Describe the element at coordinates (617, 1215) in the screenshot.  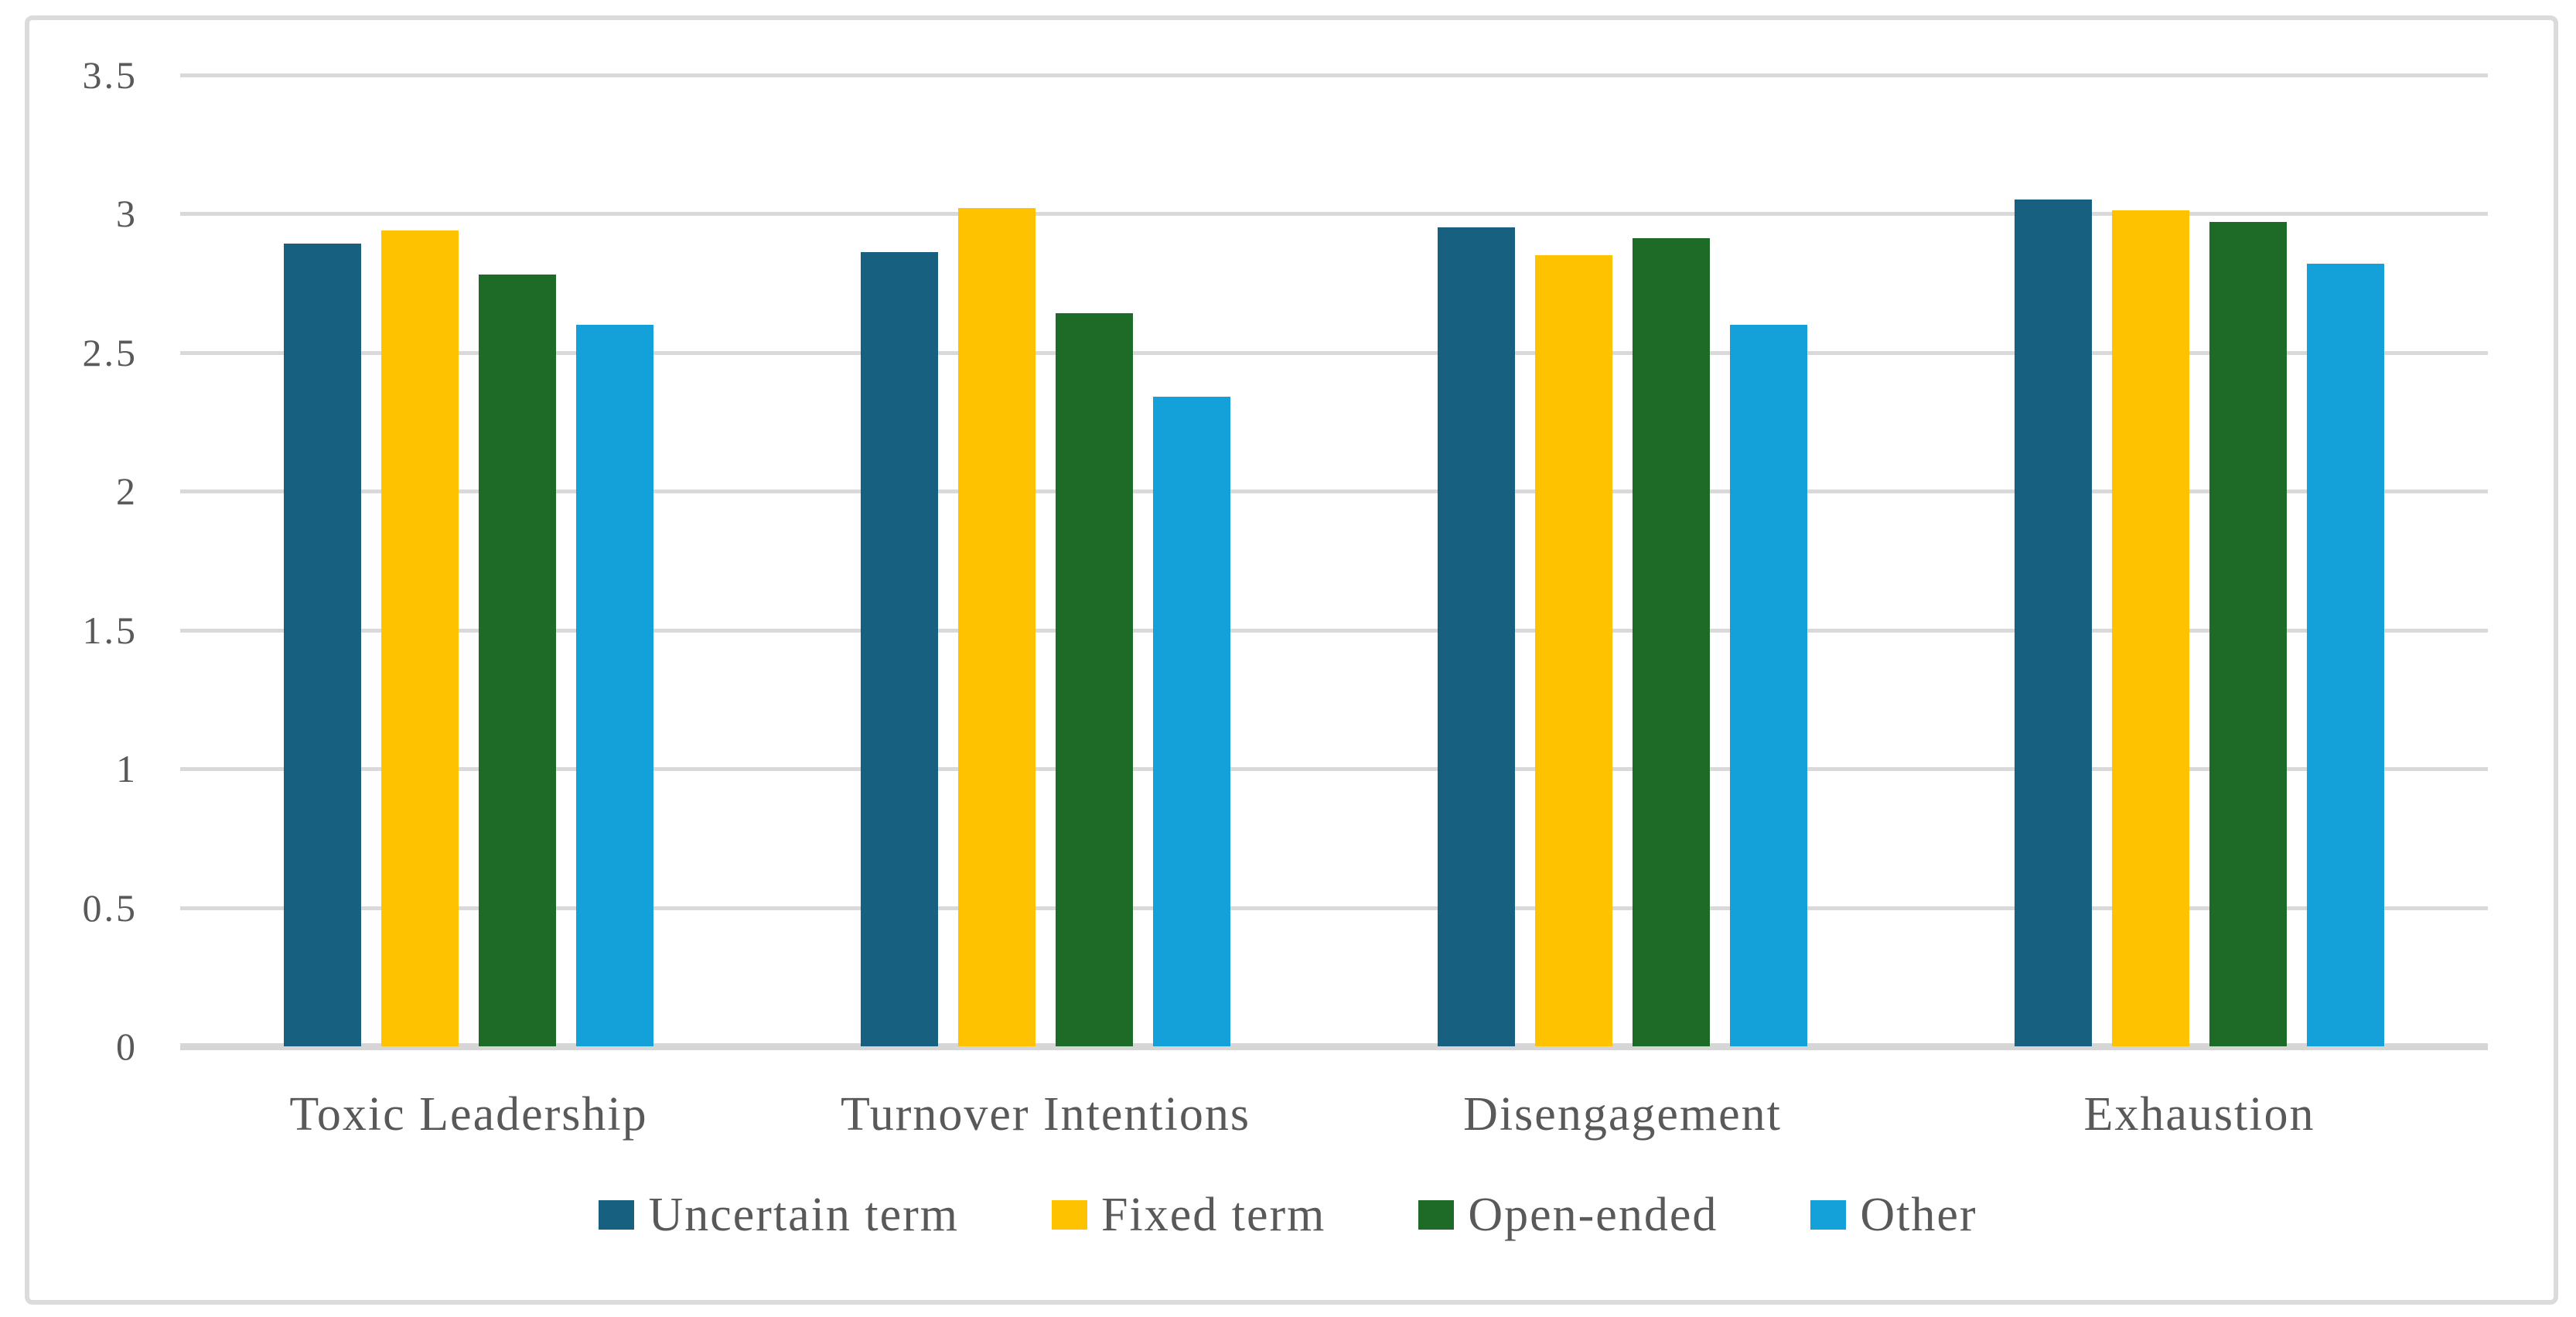
I see `legend-marker-uncertain-term` at that location.